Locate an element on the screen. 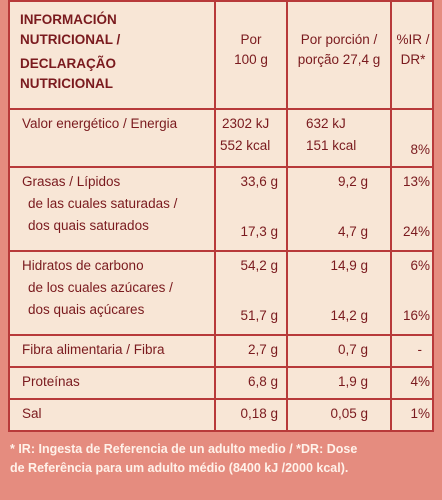 The width and height of the screenshot is (442, 500). row-label-fibre: Fibra alimentaria / Fibra is located at coordinates (93, 349).